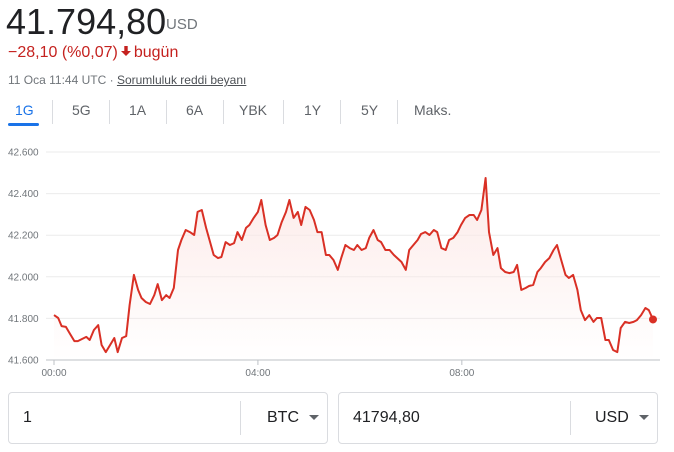 The image size is (674, 452). I want to click on change-value: −28,10 (%0,07), so click(63, 52).